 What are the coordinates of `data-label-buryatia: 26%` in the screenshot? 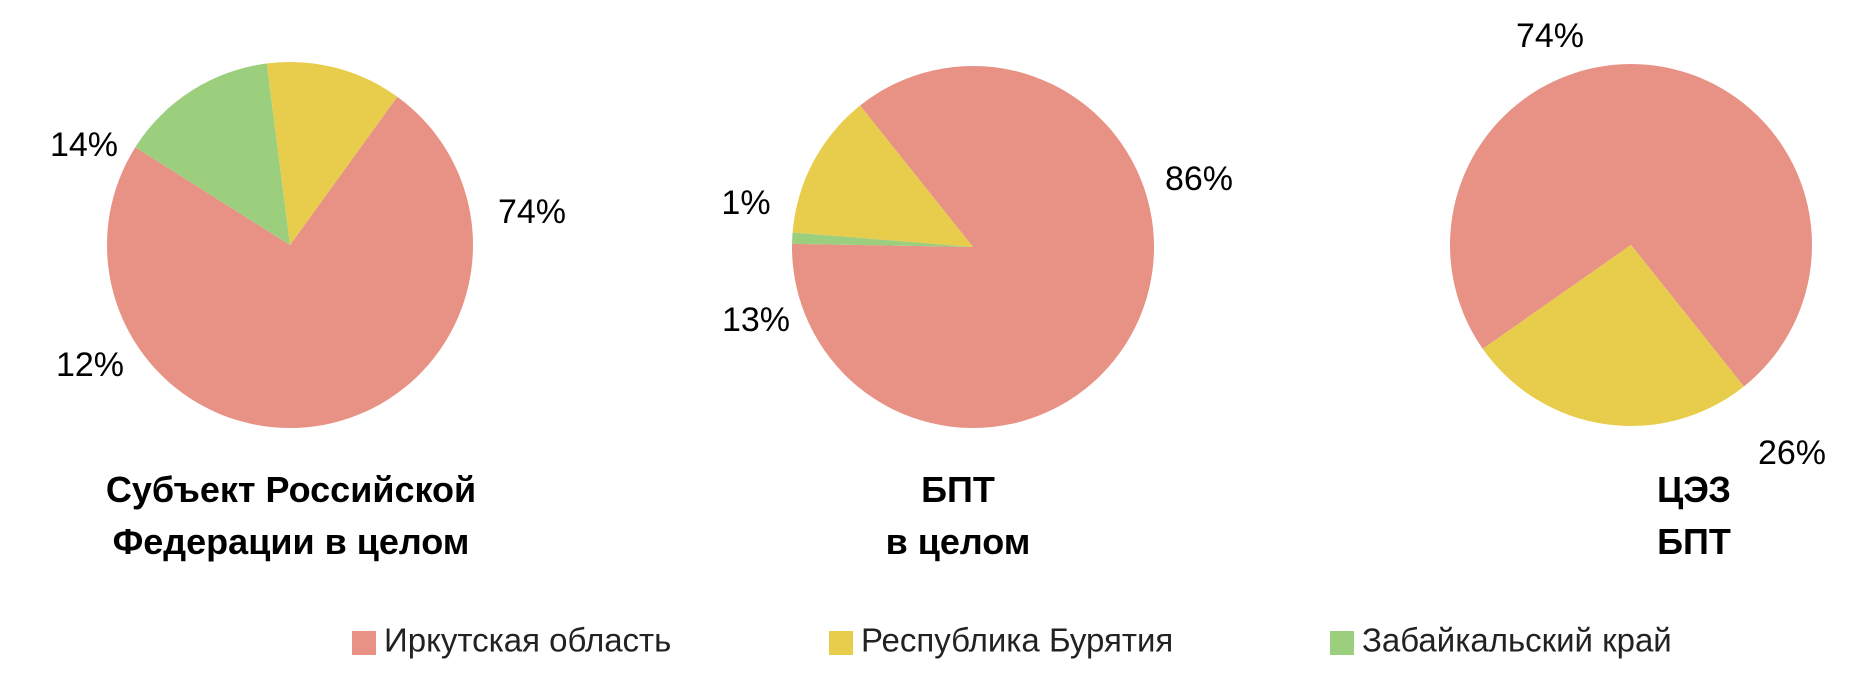 It's located at (1792, 453).